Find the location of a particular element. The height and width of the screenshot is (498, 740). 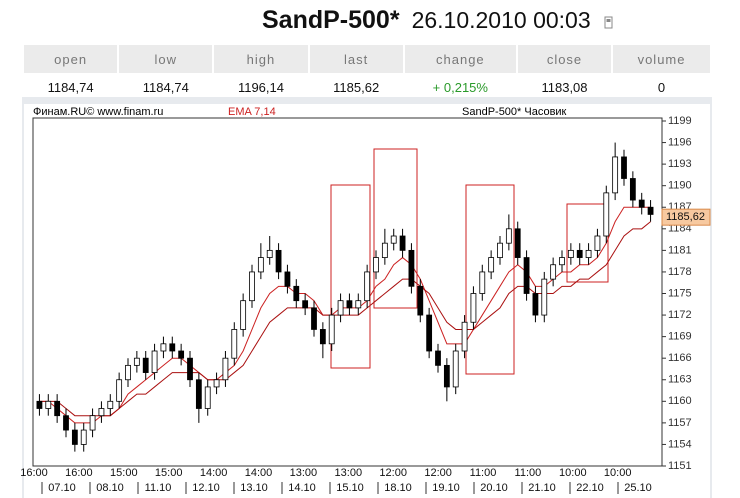

x-date-label: 07.10 is located at coordinates (62, 488).